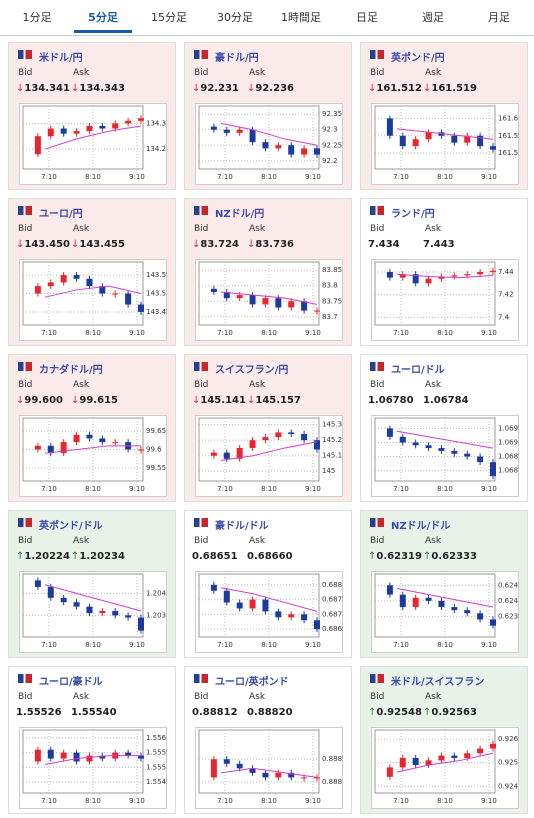 The image size is (534, 818). Describe the element at coordinates (225, 489) in the screenshot. I see `x-tick-label: 7:10` at that location.